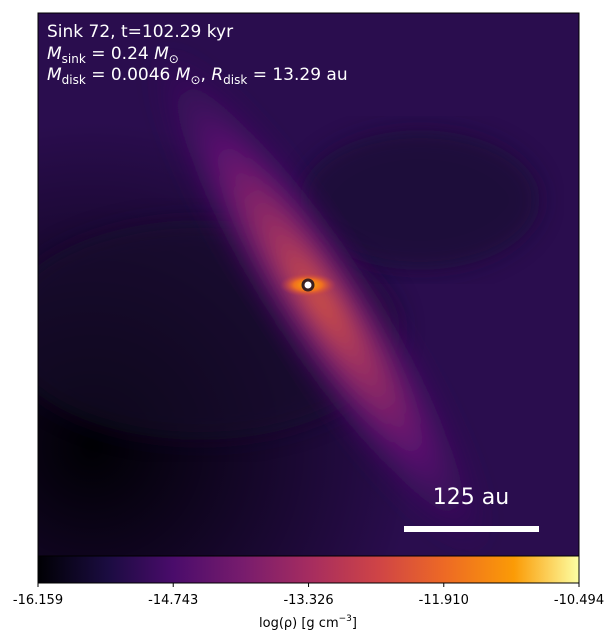 This screenshot has height=644, width=615. Describe the element at coordinates (197, 76) in the screenshot. I see `disk-properties: Mdisk = 0.0046 M⊙, Rdisk = 13.29 au` at that location.